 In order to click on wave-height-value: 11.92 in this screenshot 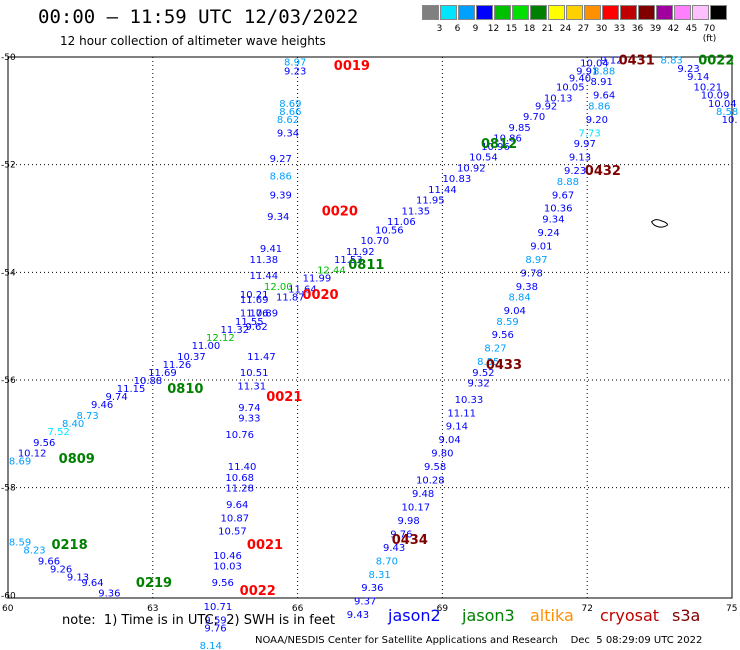, I will do `click(360, 252)`.